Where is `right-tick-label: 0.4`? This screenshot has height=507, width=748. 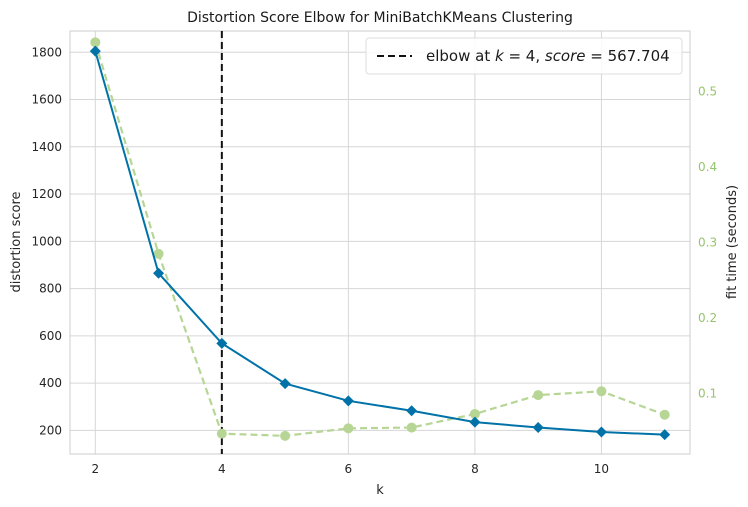
right-tick-label: 0.4 is located at coordinates (707, 167).